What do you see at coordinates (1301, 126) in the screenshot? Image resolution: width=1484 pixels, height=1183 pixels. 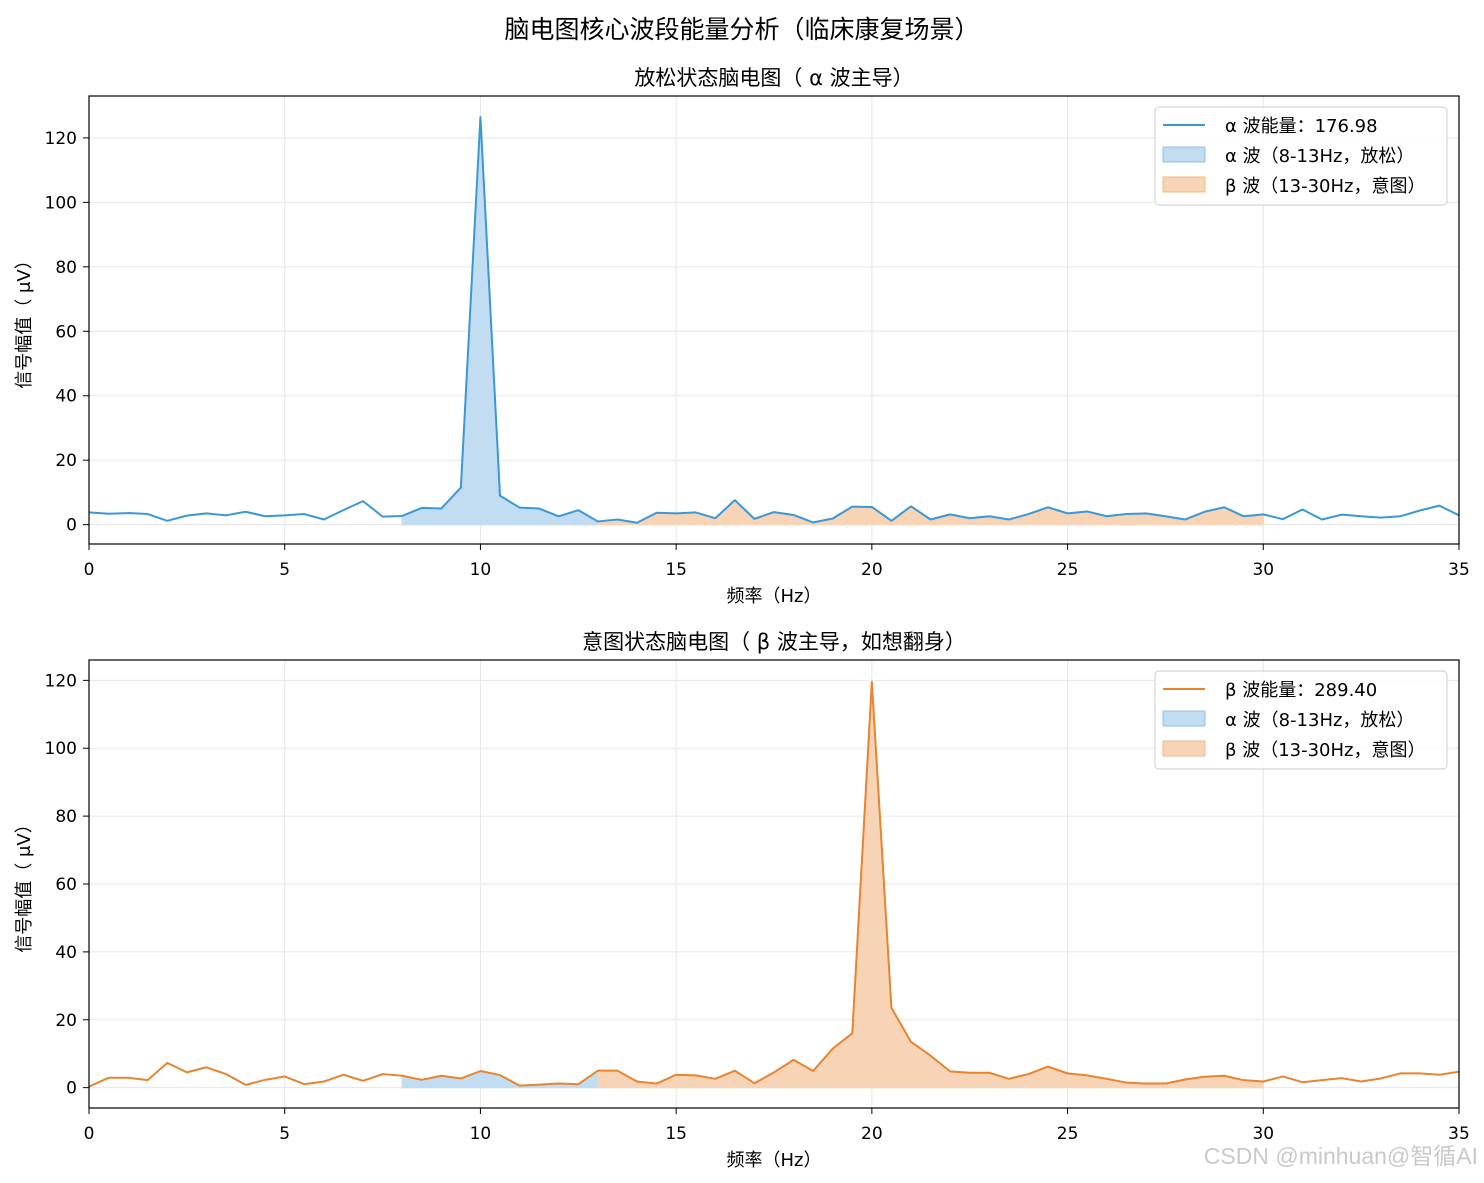 I see `legend-label: α 波能量：176.98` at bounding box center [1301, 126].